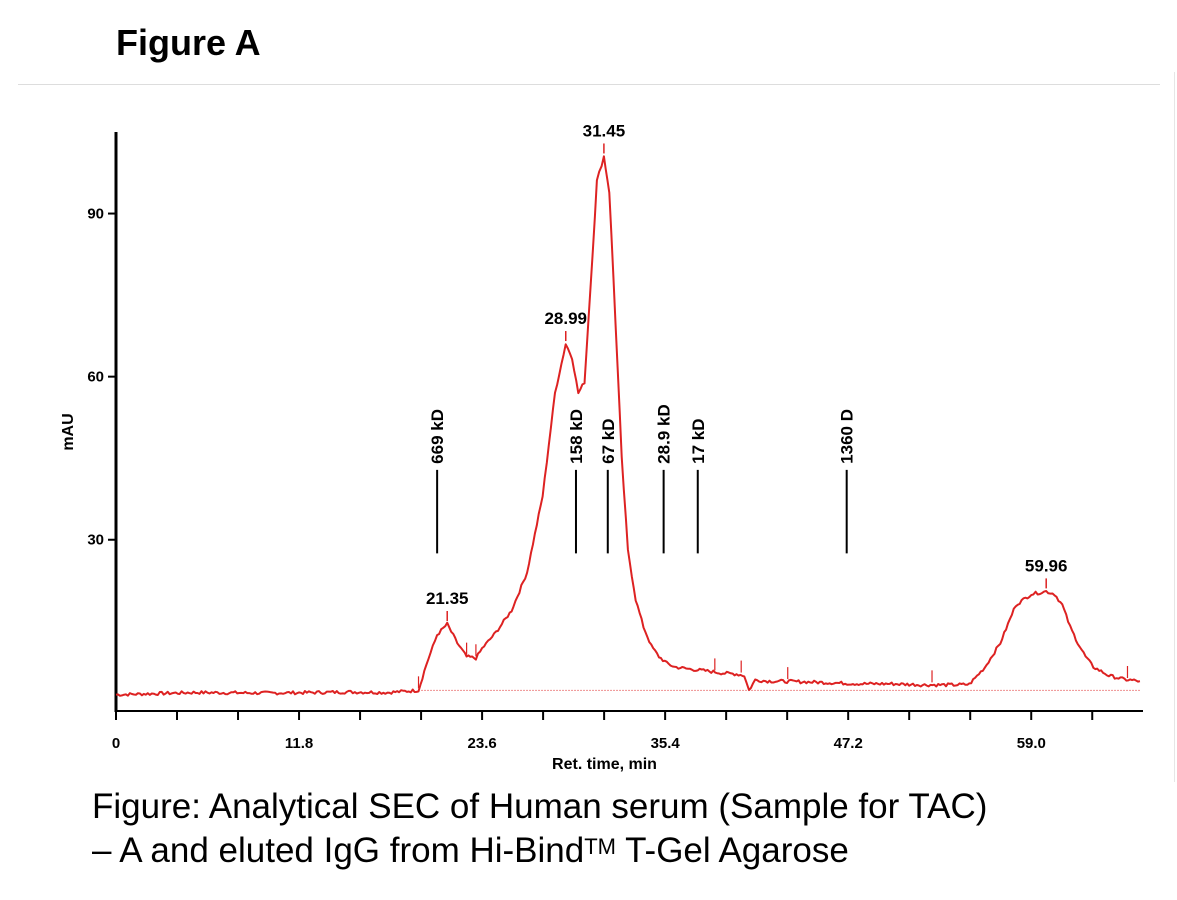 The width and height of the screenshot is (1177, 900). What do you see at coordinates (666, 743) in the screenshot?
I see `x-tick-label: 35.4` at bounding box center [666, 743].